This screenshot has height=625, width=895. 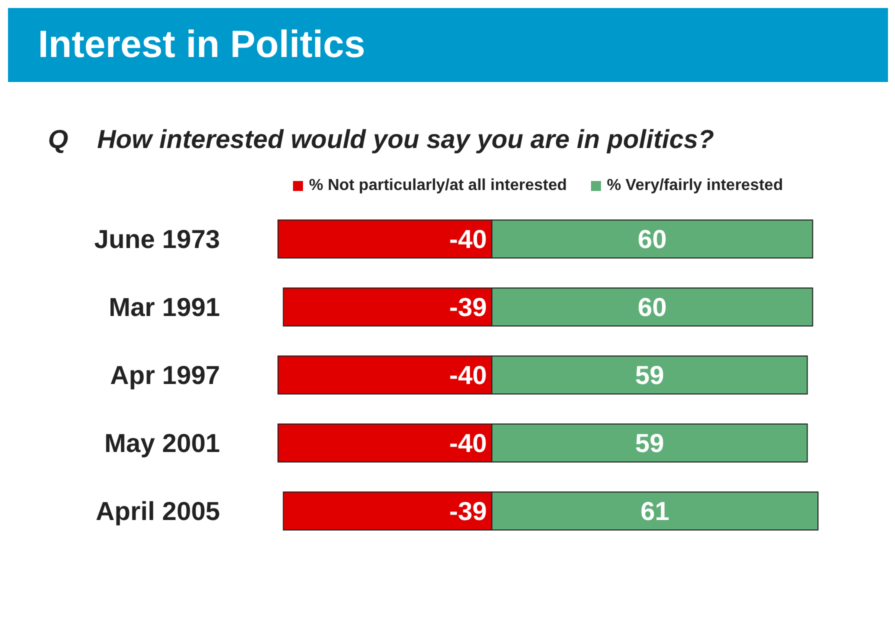 What do you see at coordinates (162, 443) in the screenshot?
I see `y-tick-label: May 2001` at bounding box center [162, 443].